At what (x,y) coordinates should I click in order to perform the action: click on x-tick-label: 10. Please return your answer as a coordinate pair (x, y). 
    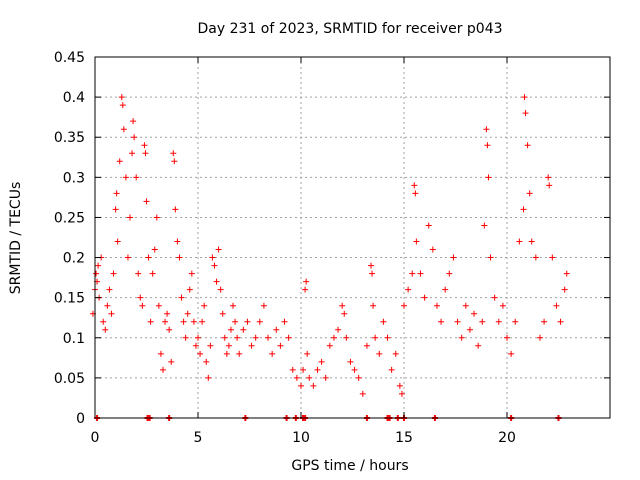
    Looking at the image, I should click on (301, 438).